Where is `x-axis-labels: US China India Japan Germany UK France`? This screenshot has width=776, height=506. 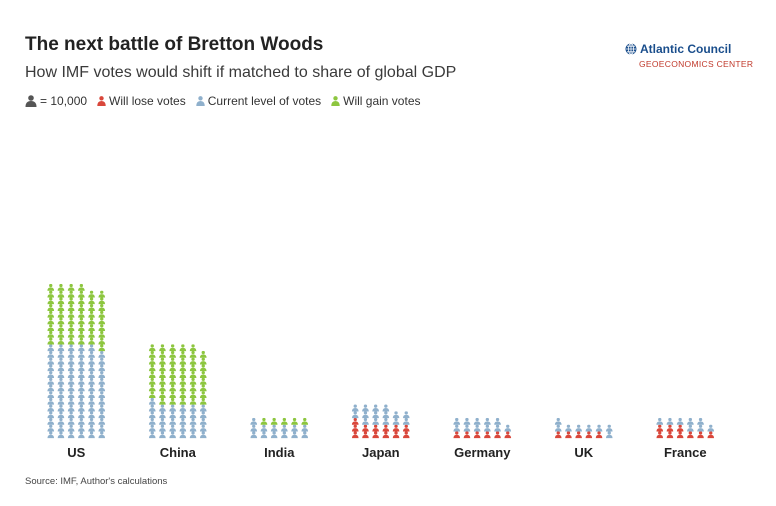
x-axis-labels: US China India Japan Germany UK France is located at coordinates (386, 452).